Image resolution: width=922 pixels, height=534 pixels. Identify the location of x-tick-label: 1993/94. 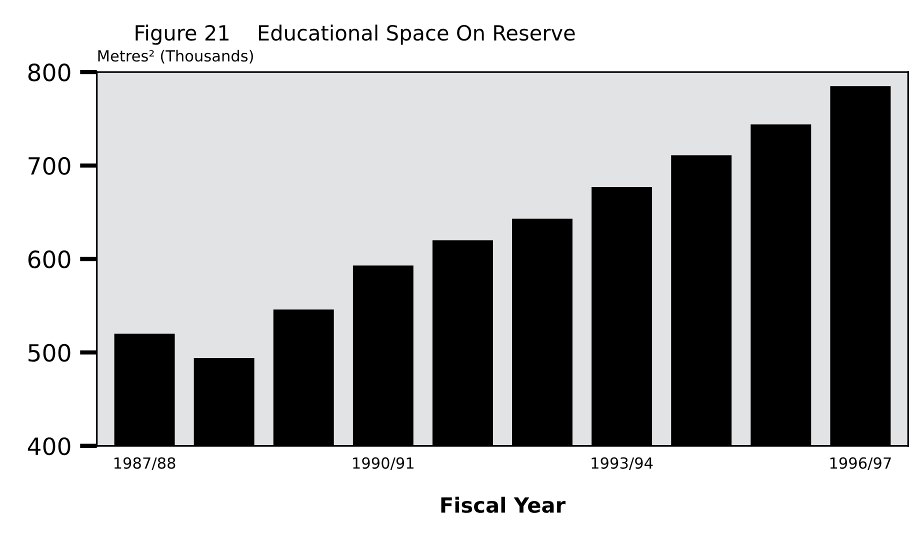
(622, 463).